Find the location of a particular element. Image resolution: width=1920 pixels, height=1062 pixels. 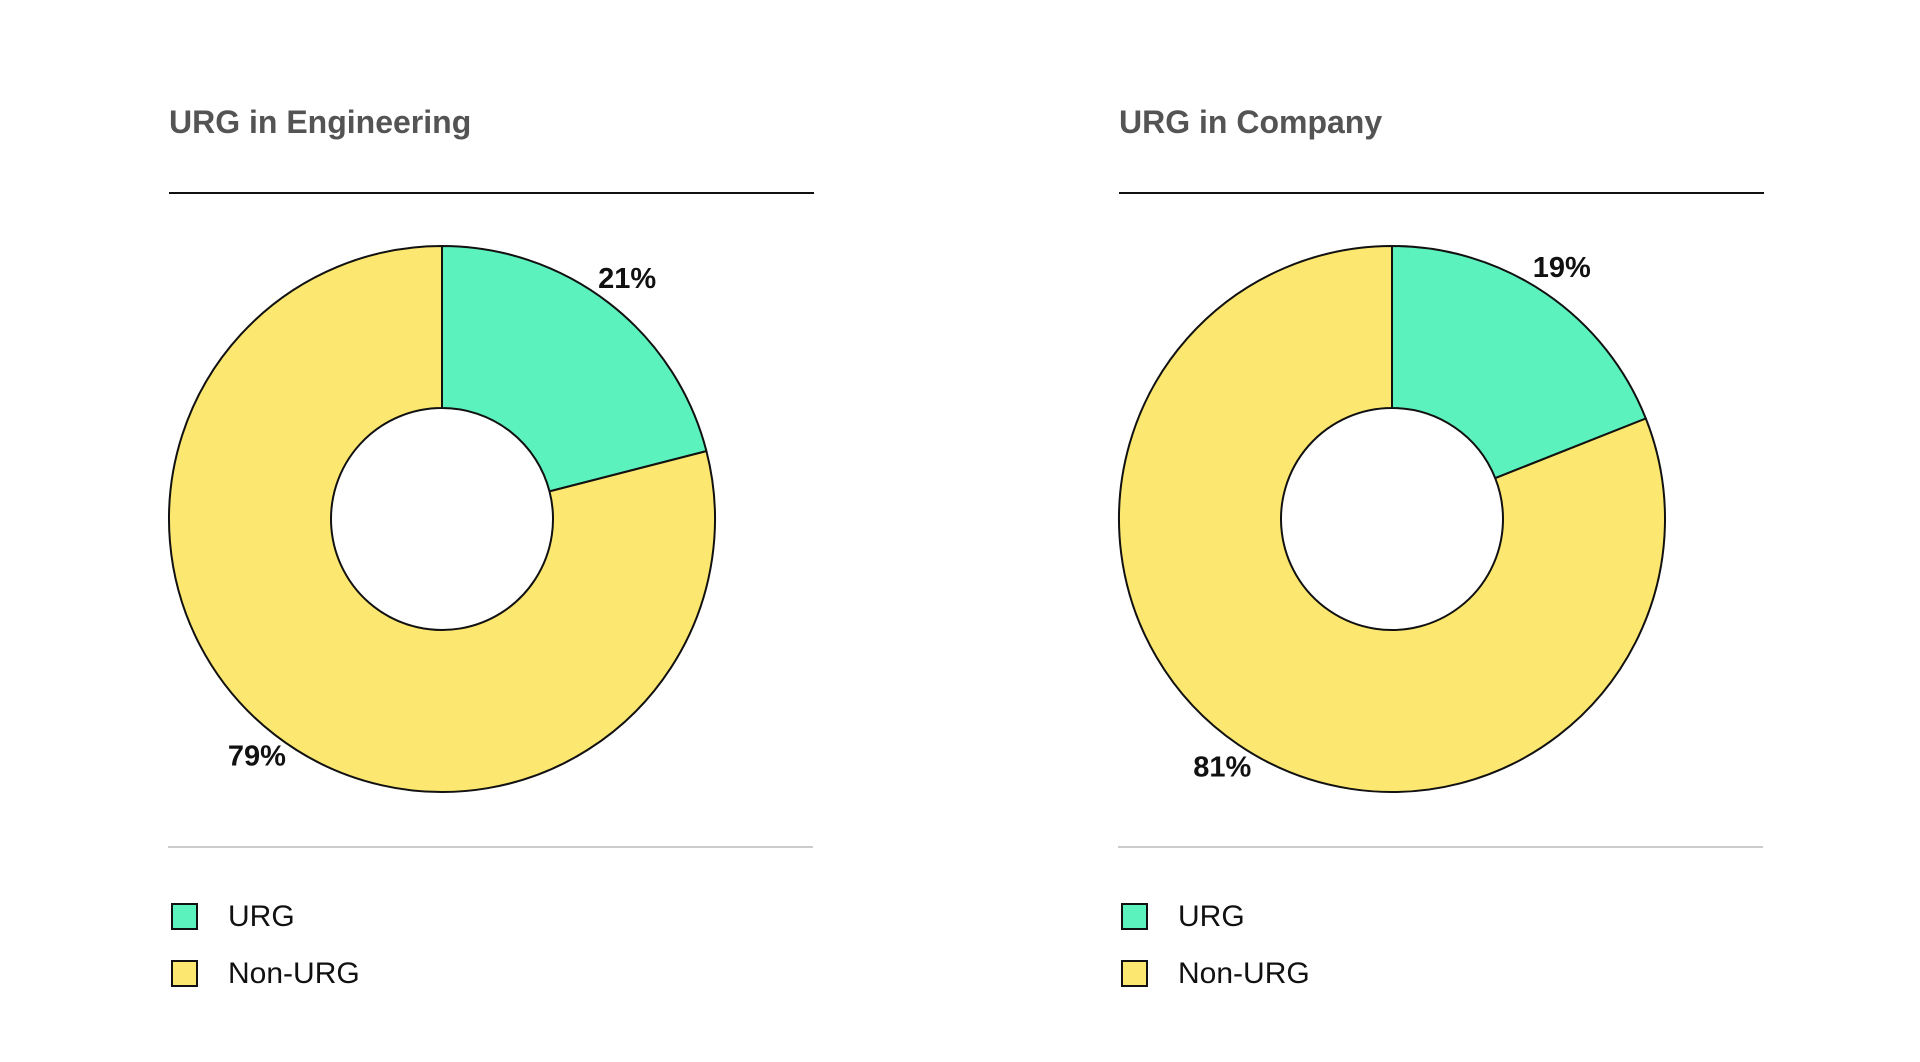

value-label-non-urg: 79% is located at coordinates (257, 756).